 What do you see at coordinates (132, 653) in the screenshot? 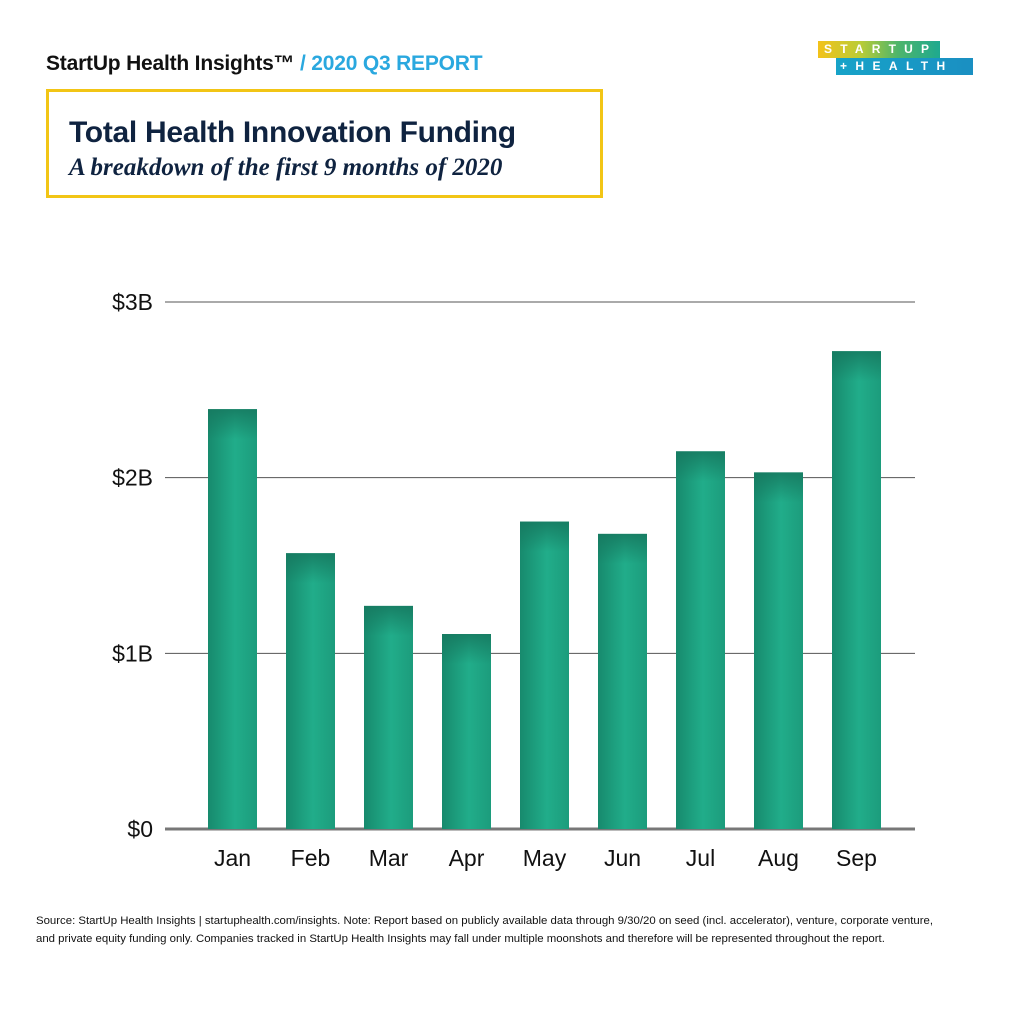
I see `y-tick-label: $1B` at bounding box center [132, 653].